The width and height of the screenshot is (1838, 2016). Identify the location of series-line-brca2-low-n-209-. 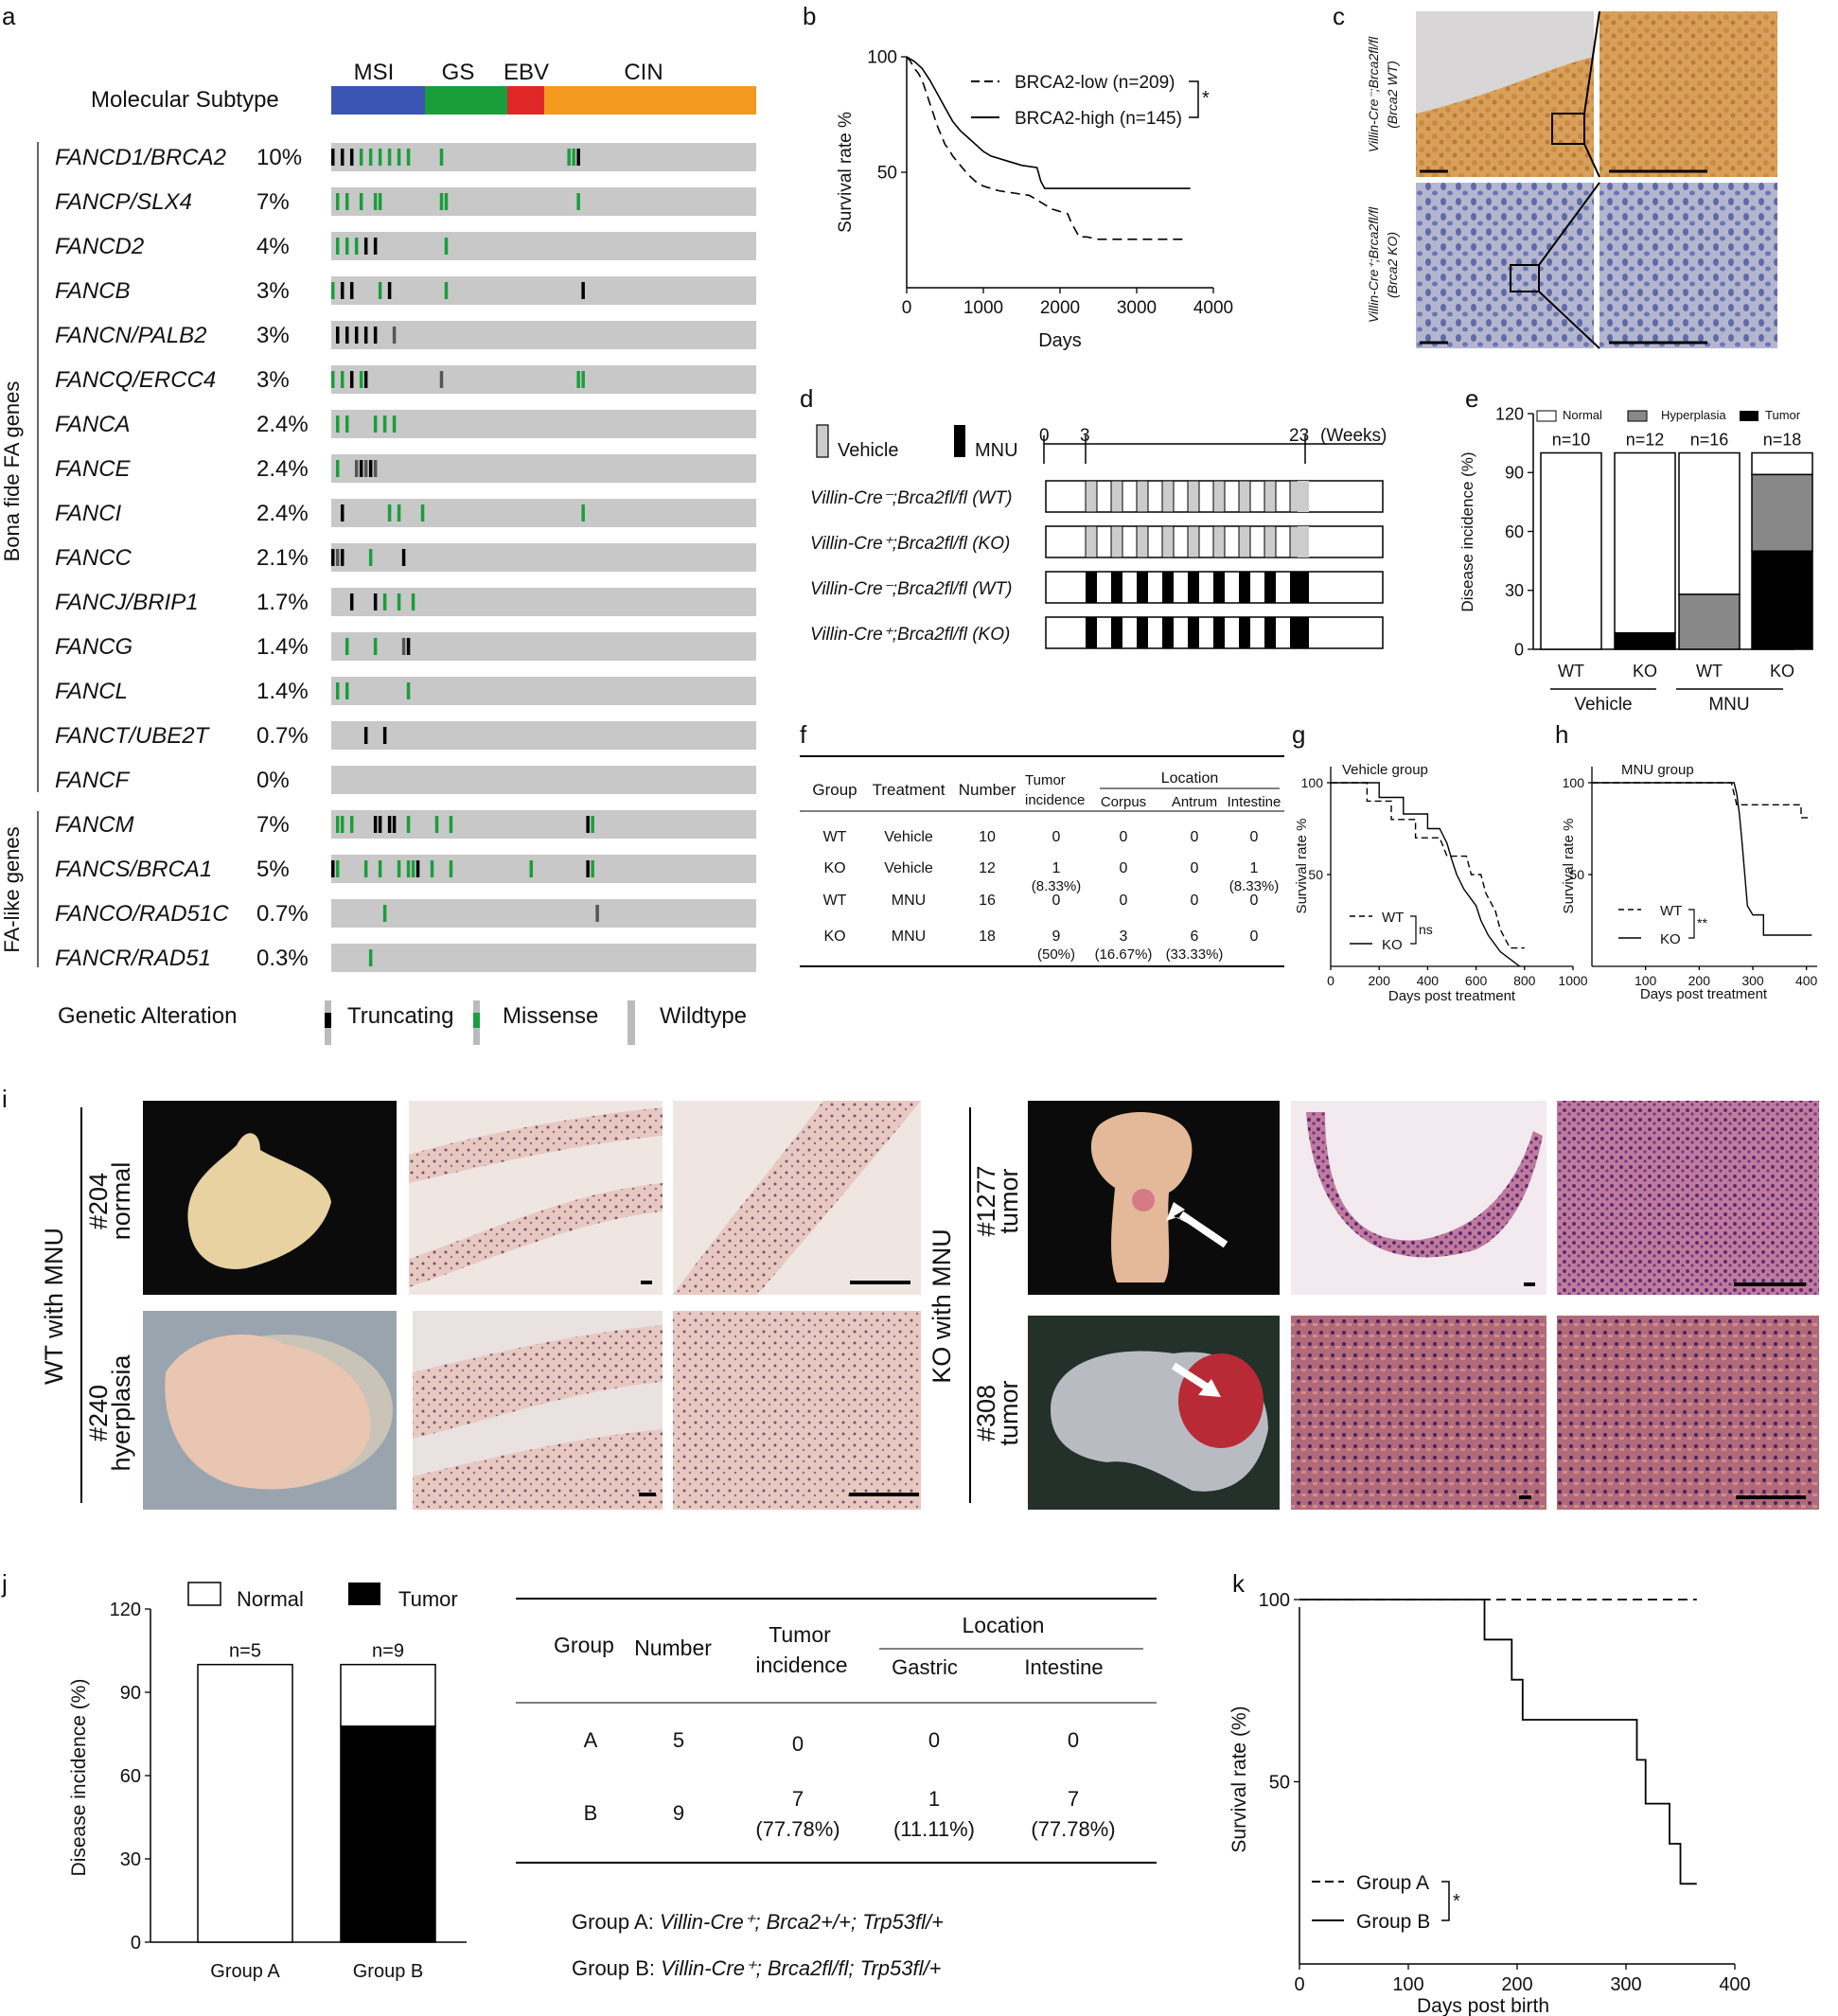
(1045, 148).